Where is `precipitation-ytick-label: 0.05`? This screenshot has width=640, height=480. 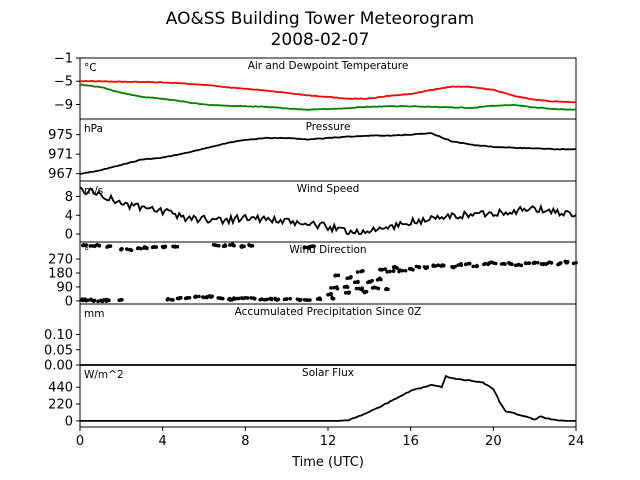
precipitation-ytick-label: 0.05 is located at coordinates (58, 350).